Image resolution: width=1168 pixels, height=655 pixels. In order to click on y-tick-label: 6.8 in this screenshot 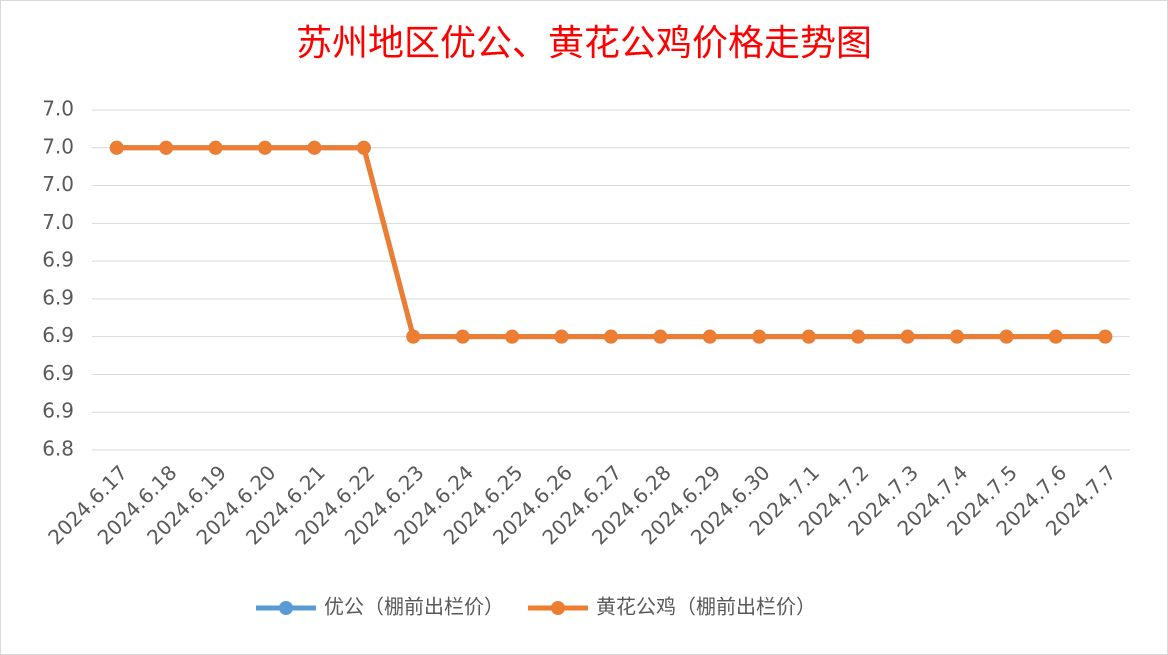, I will do `click(58, 449)`.